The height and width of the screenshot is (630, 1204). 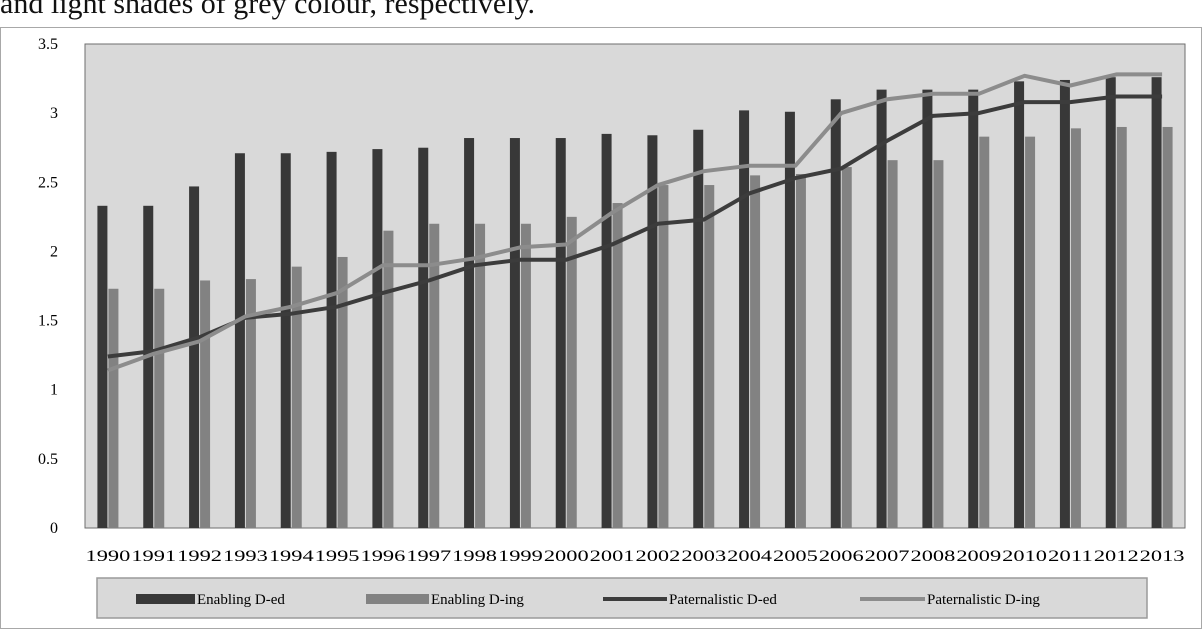 I want to click on y-tick-label: 1.5, so click(x=48, y=321).